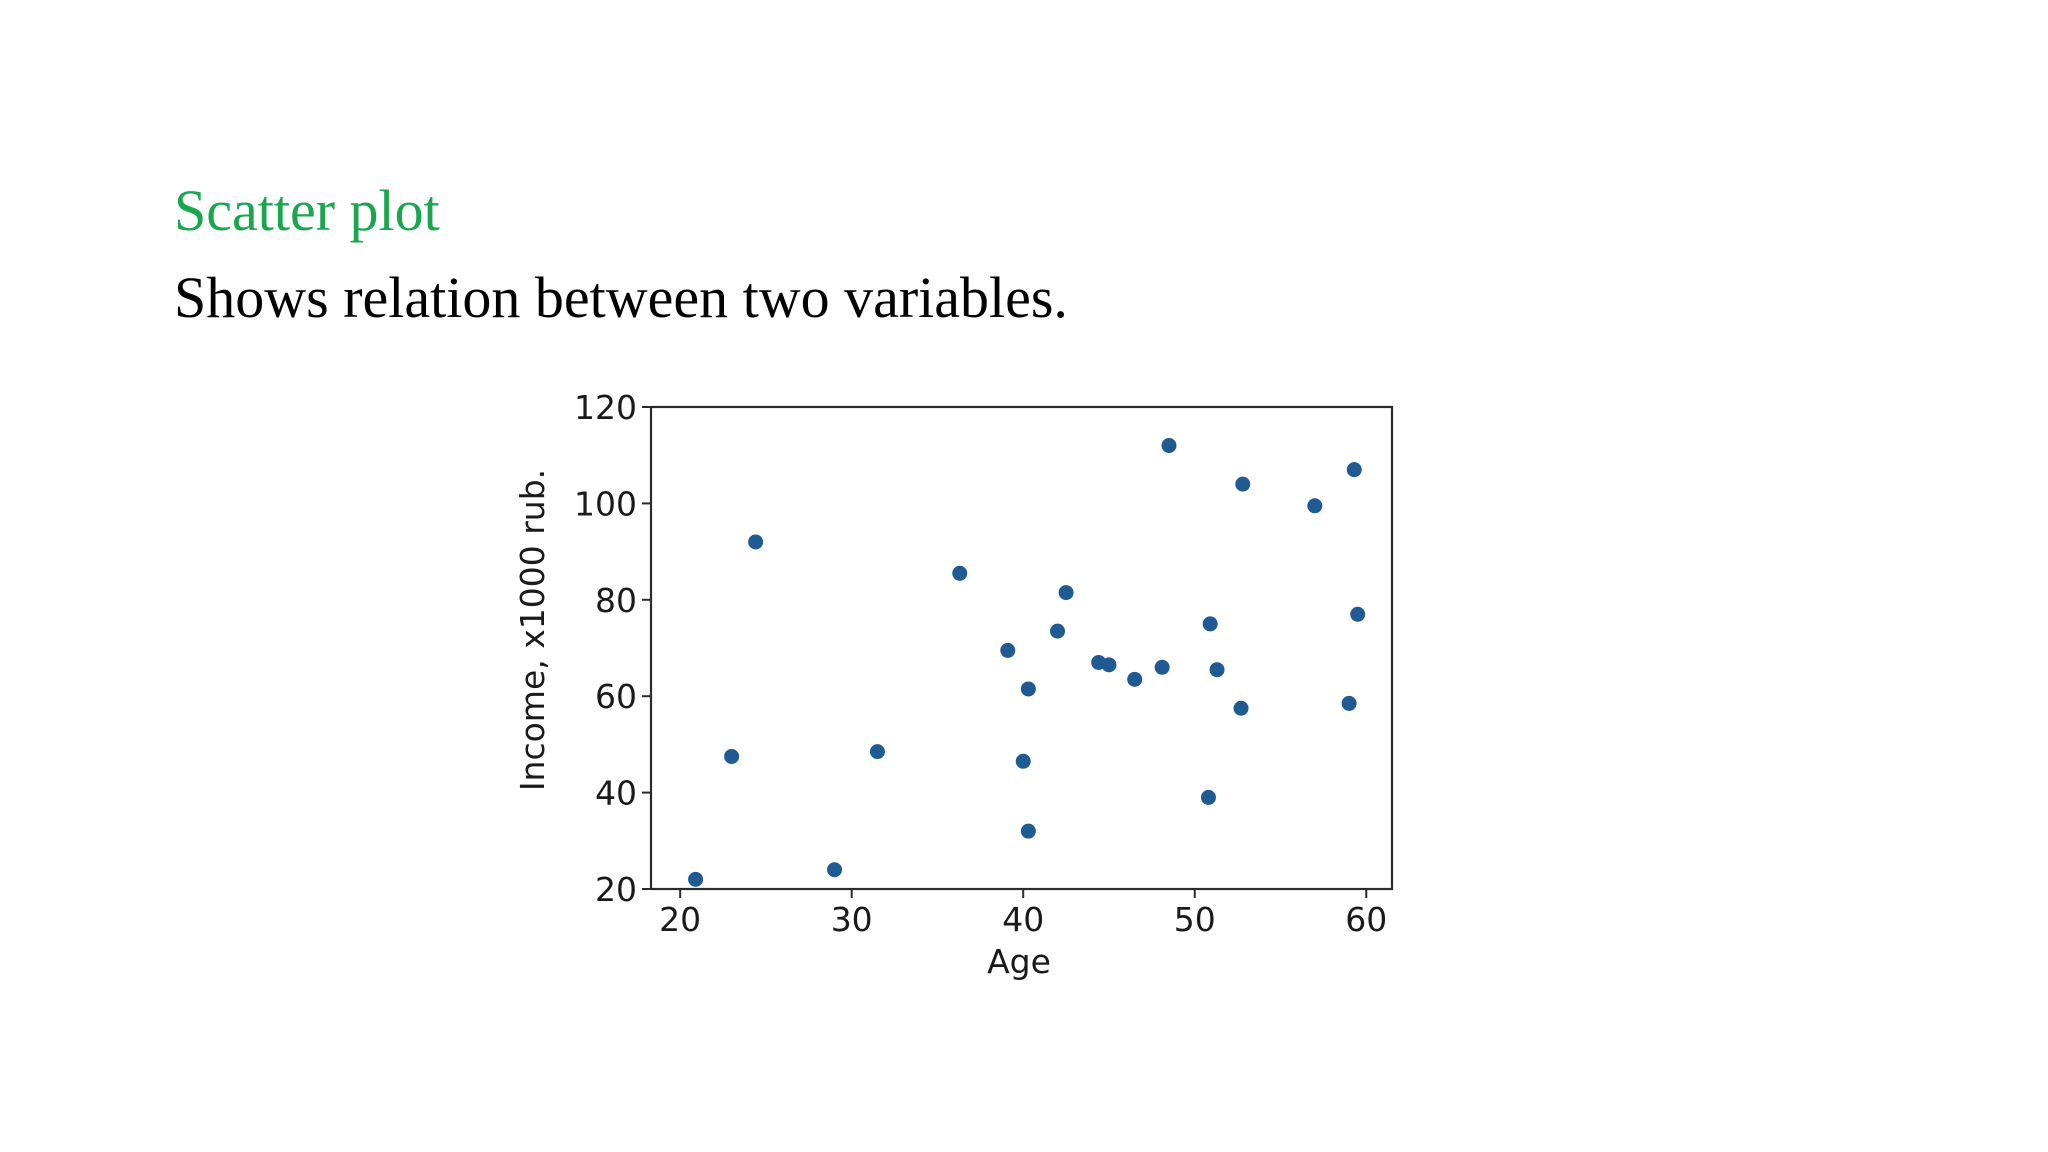 This screenshot has width=2048, height=1152. What do you see at coordinates (605, 503) in the screenshot?
I see `y-tick-label: 100` at bounding box center [605, 503].